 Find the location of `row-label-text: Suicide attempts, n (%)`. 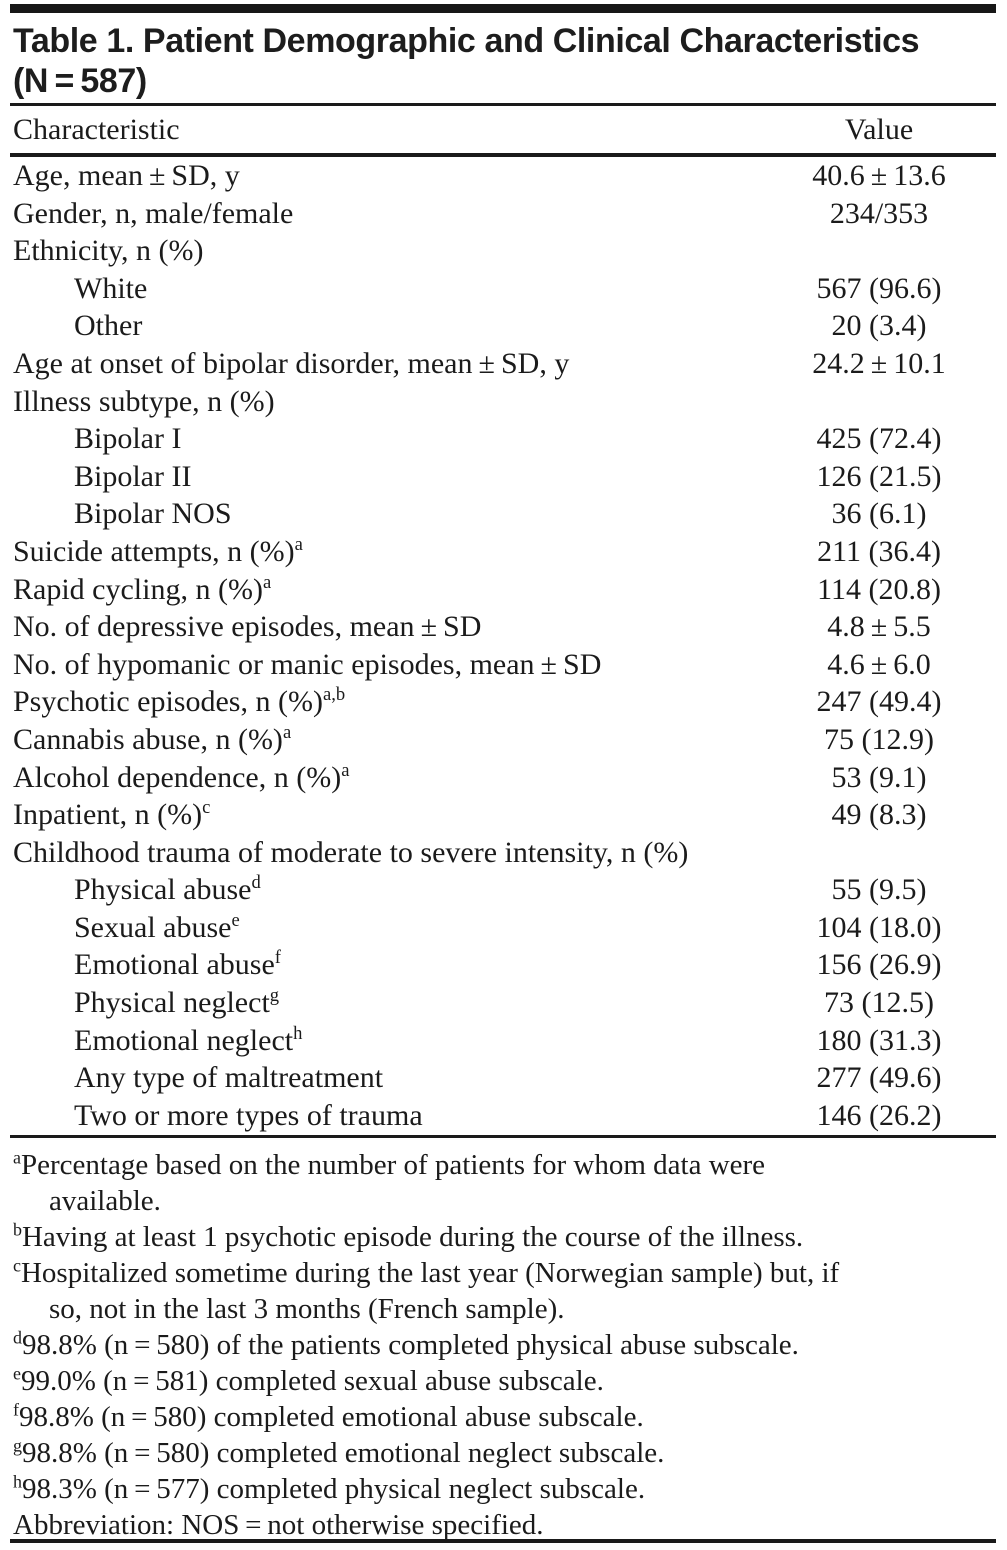

row-label-text: Suicide attempts, n (%) is located at coordinates (154, 551).